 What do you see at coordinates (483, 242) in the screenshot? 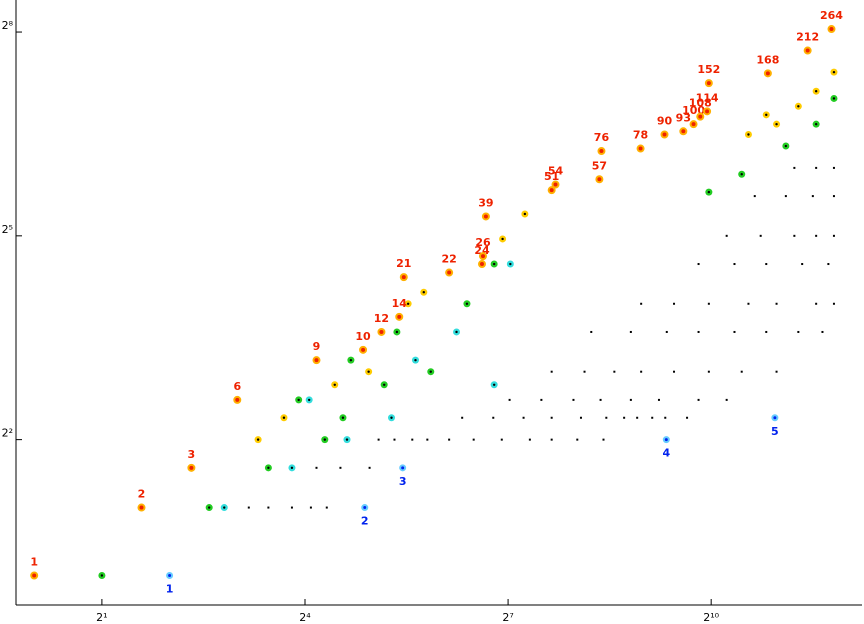
I see `data-label: 26` at bounding box center [483, 242].